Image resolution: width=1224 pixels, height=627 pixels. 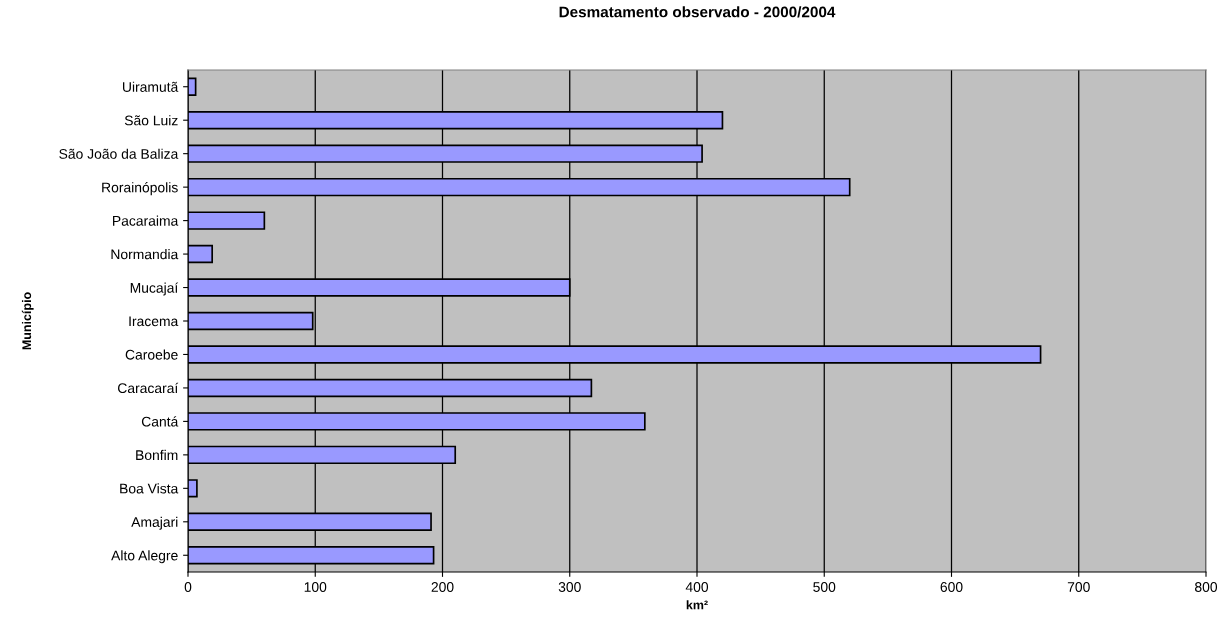 I want to click on y-tick-label: Pacaraima, so click(x=146, y=220).